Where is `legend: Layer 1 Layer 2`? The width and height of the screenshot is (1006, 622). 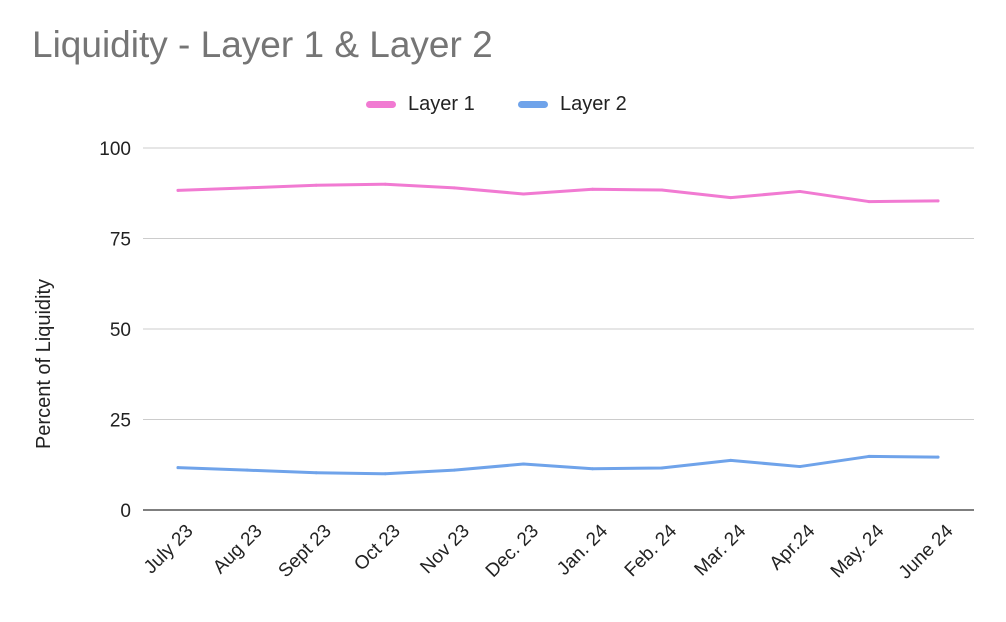 legend: Layer 1 Layer 2 is located at coordinates (503, 104).